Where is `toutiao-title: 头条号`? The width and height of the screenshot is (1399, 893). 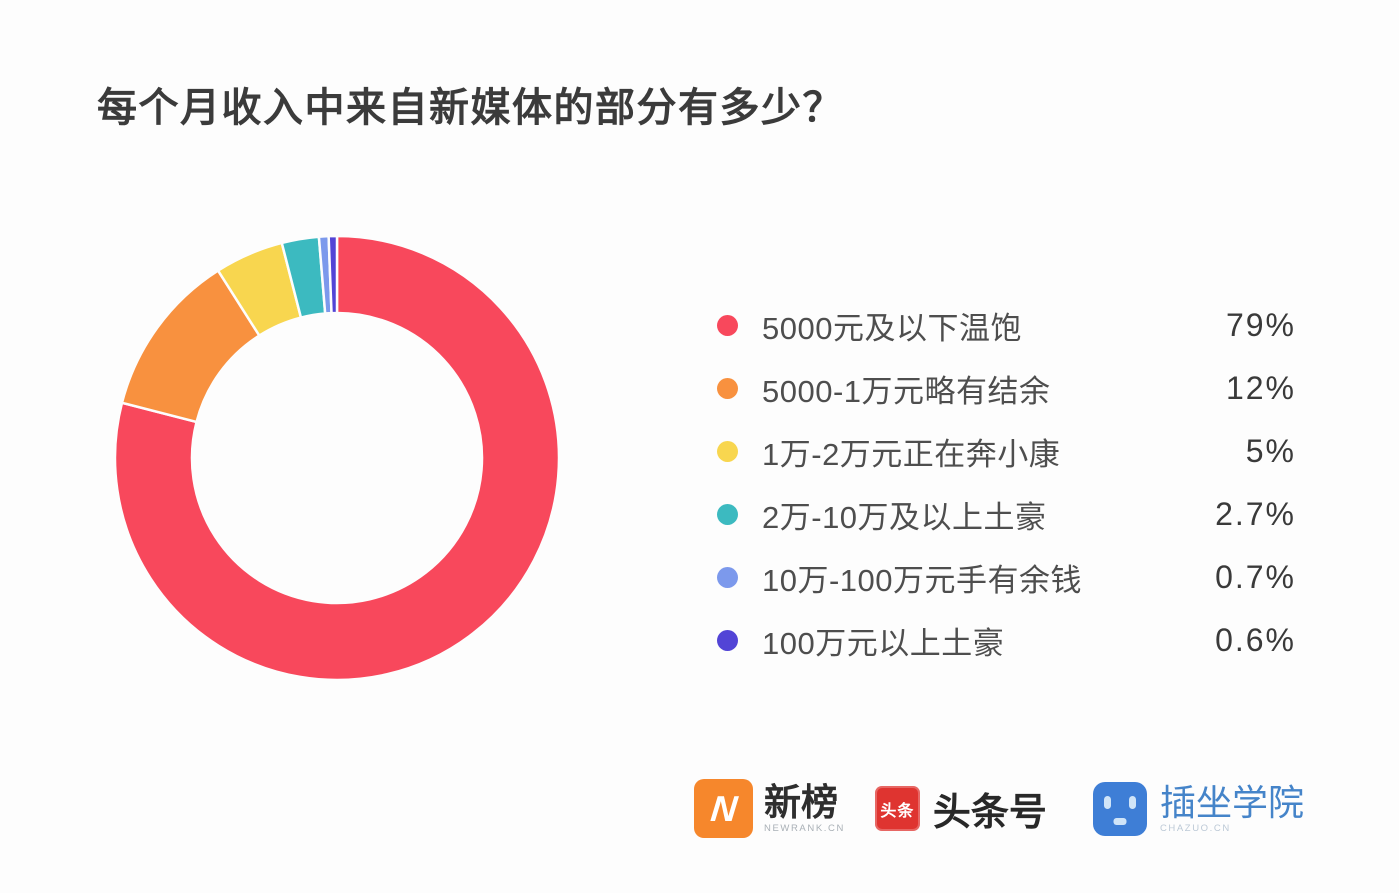
toutiao-title: 头条号 is located at coordinates (989, 813).